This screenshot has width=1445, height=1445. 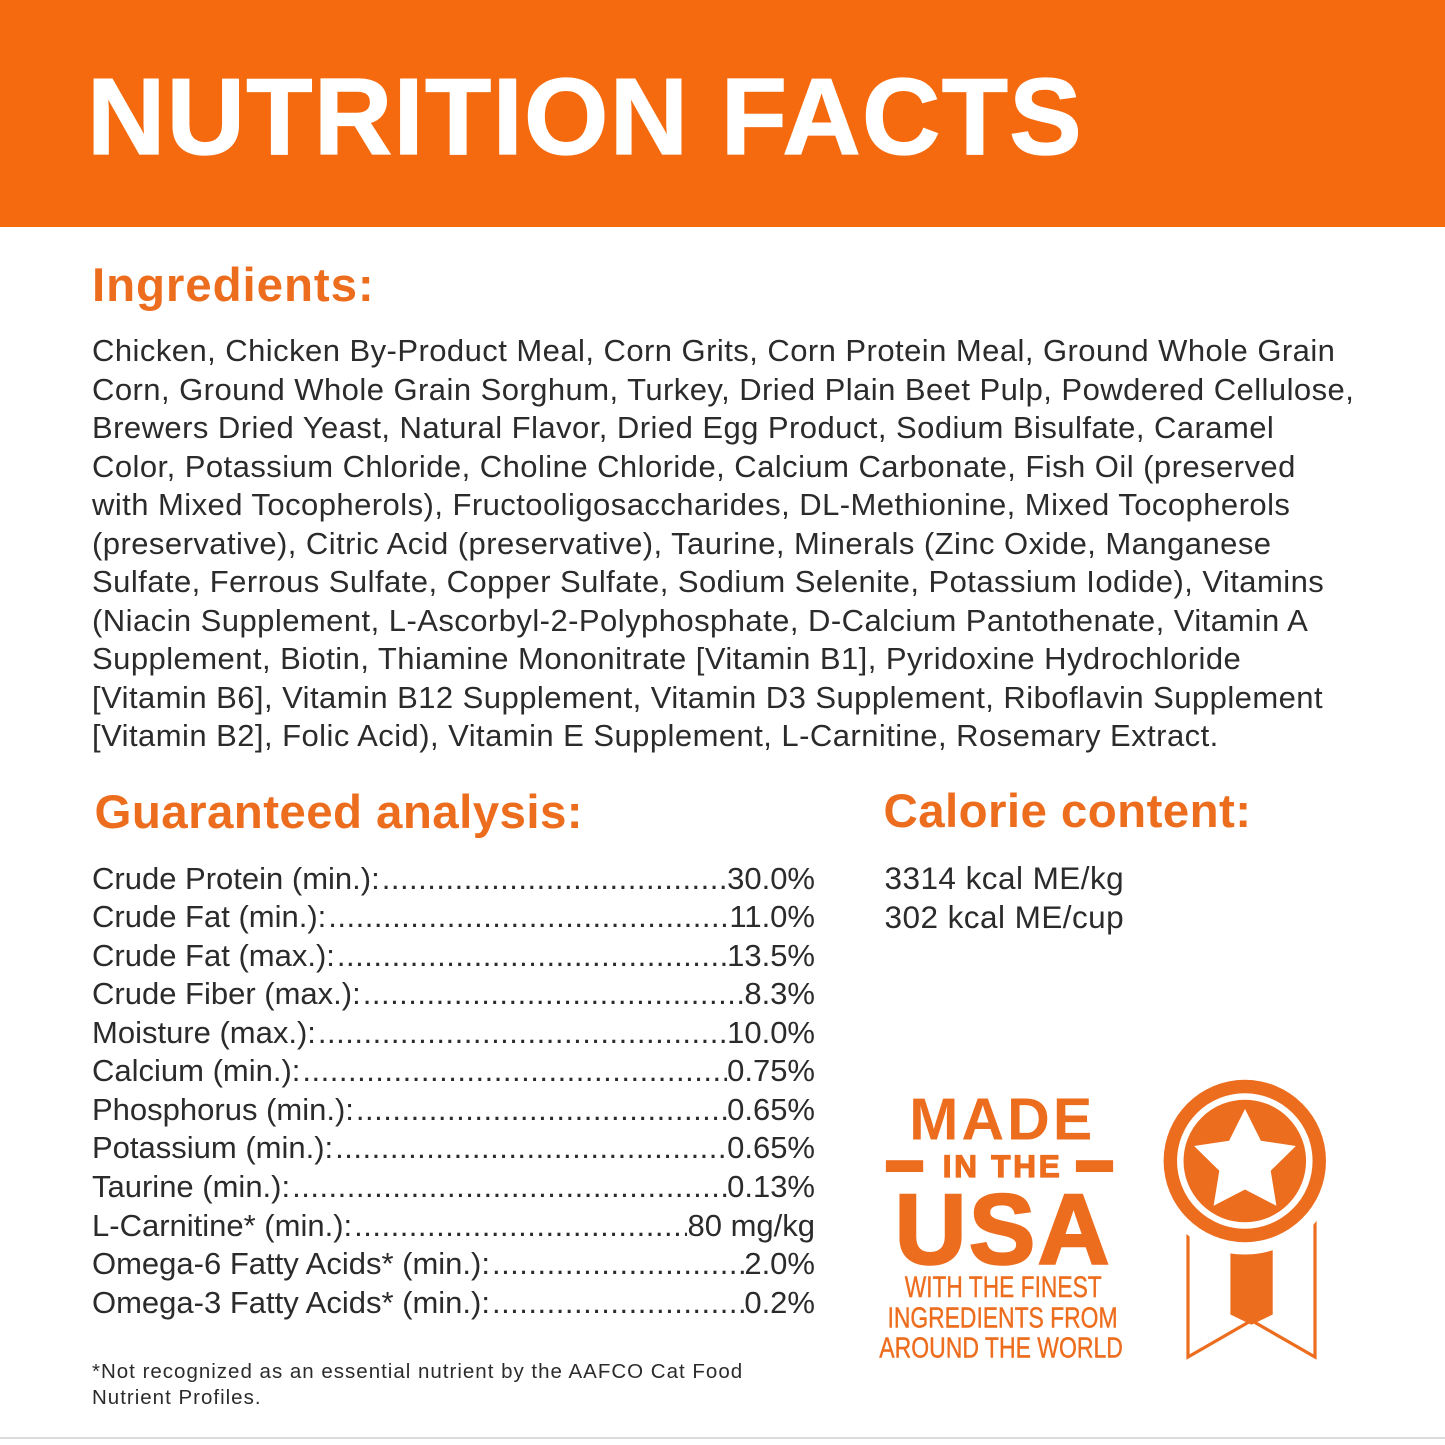 I want to click on svg-text: INGREDIENTS FROM, so click(x=1003, y=1318).